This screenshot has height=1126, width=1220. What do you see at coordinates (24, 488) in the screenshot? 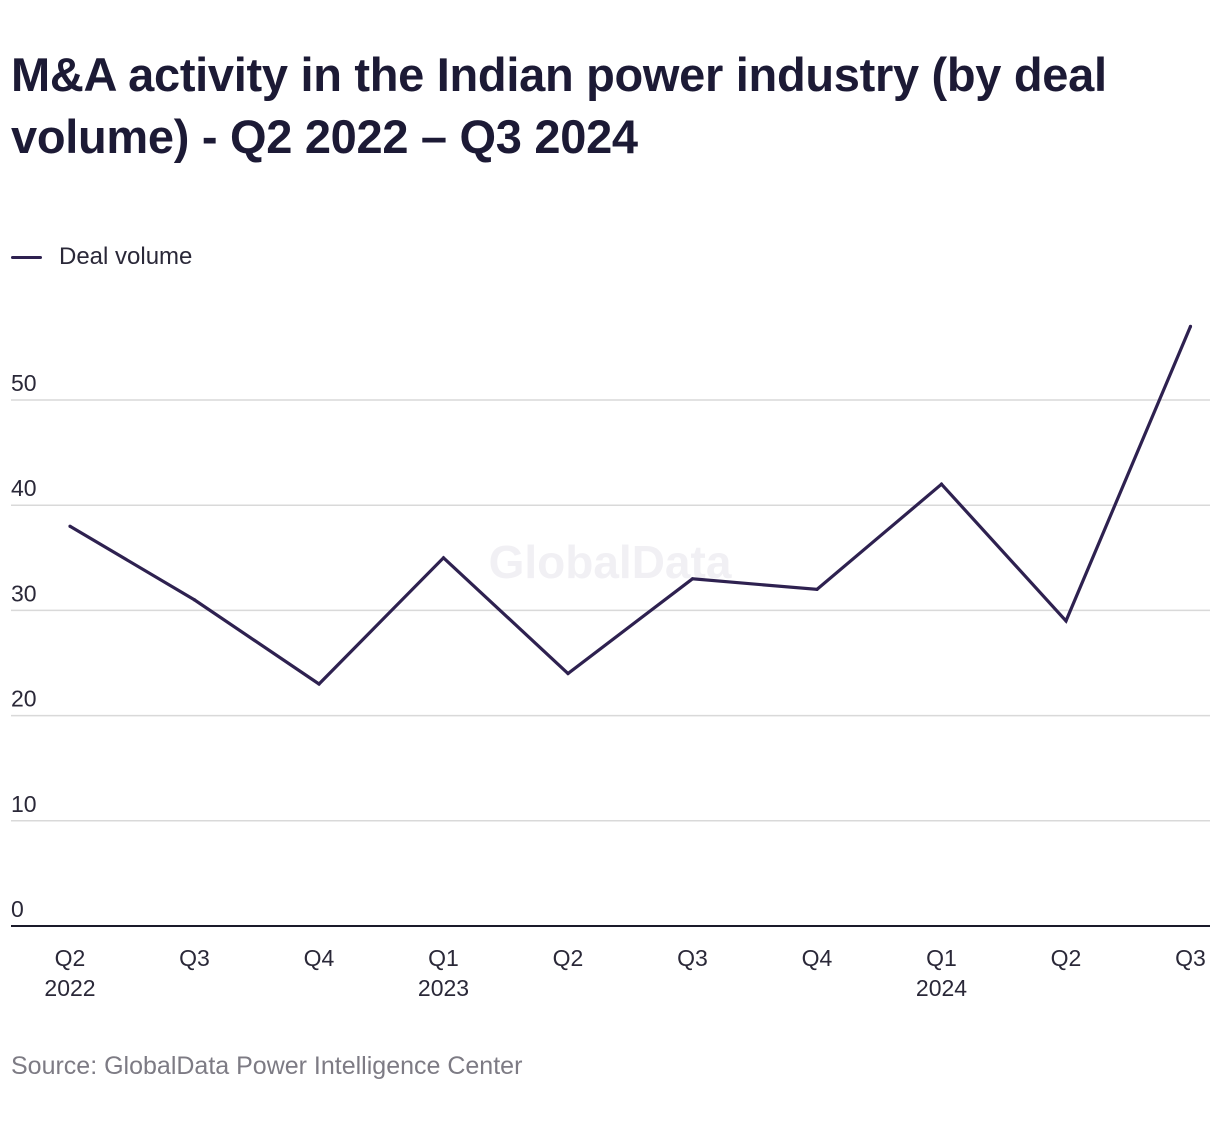
I see `y-tick-label-40: 40` at bounding box center [24, 488].